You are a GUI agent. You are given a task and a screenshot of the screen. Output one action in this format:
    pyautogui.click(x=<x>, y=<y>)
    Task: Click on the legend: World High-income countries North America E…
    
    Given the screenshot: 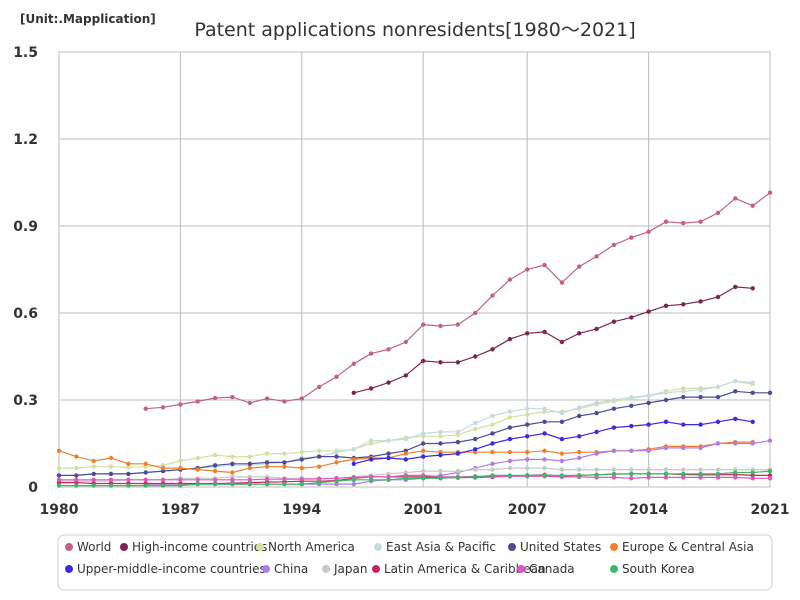 What is the action you would take?
    pyautogui.click(x=415, y=562)
    